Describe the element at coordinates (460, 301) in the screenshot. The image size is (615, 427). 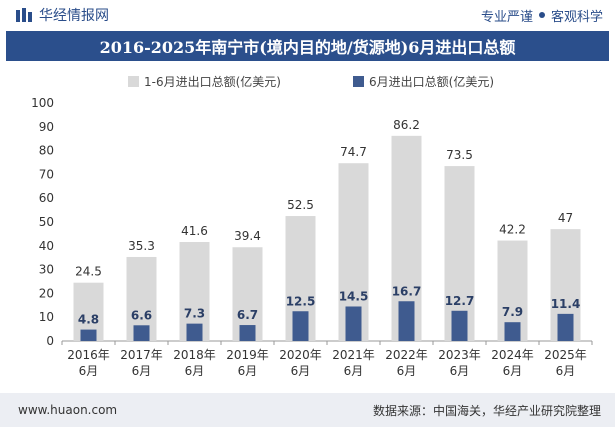
I see `data-label-june-total: 12.7` at that location.